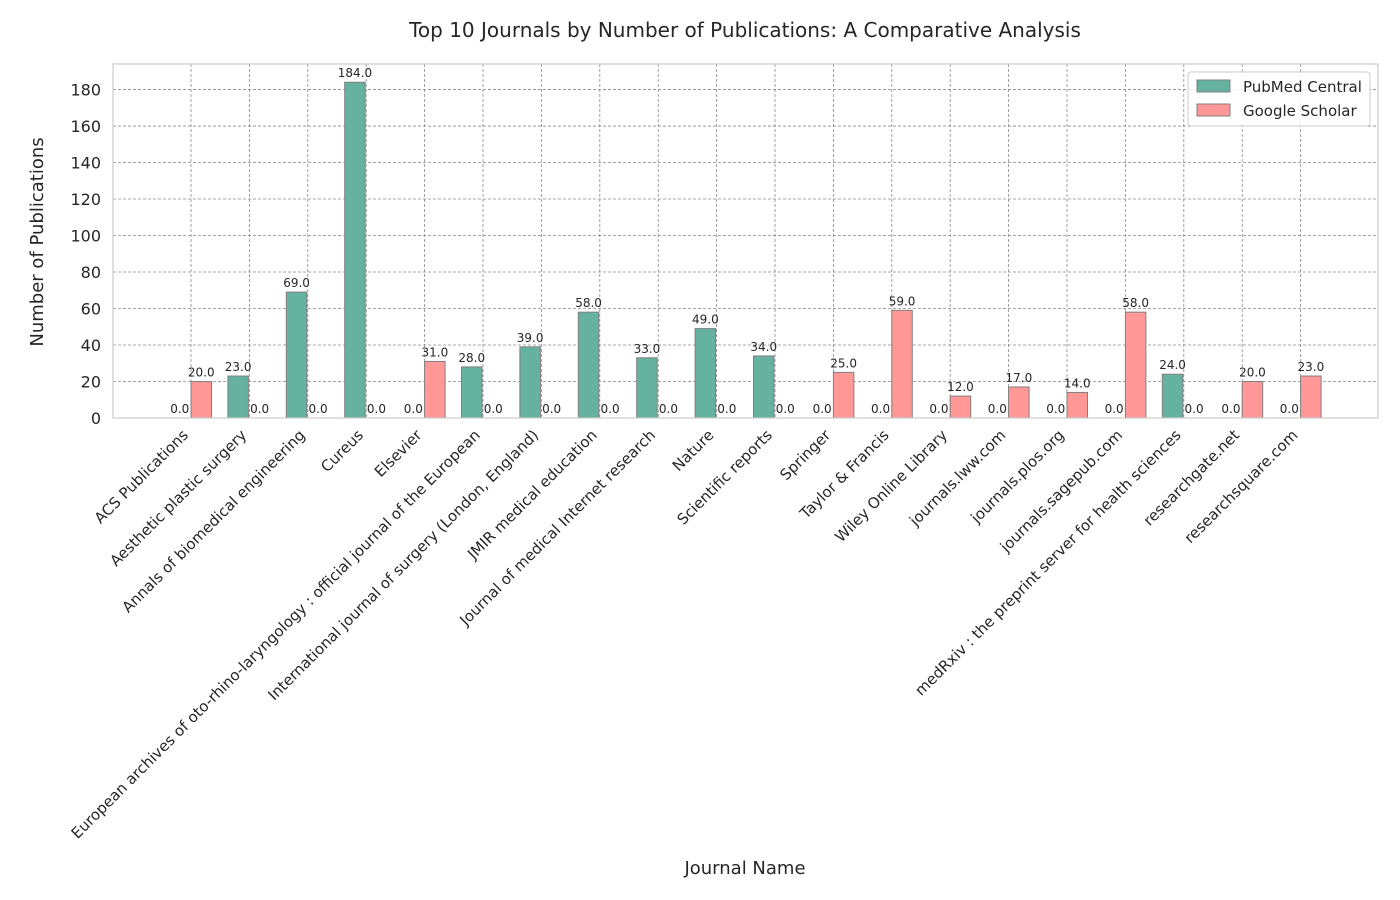 This screenshot has width=1400, height=900. I want to click on y-tick-label: 180, so click(85, 90).